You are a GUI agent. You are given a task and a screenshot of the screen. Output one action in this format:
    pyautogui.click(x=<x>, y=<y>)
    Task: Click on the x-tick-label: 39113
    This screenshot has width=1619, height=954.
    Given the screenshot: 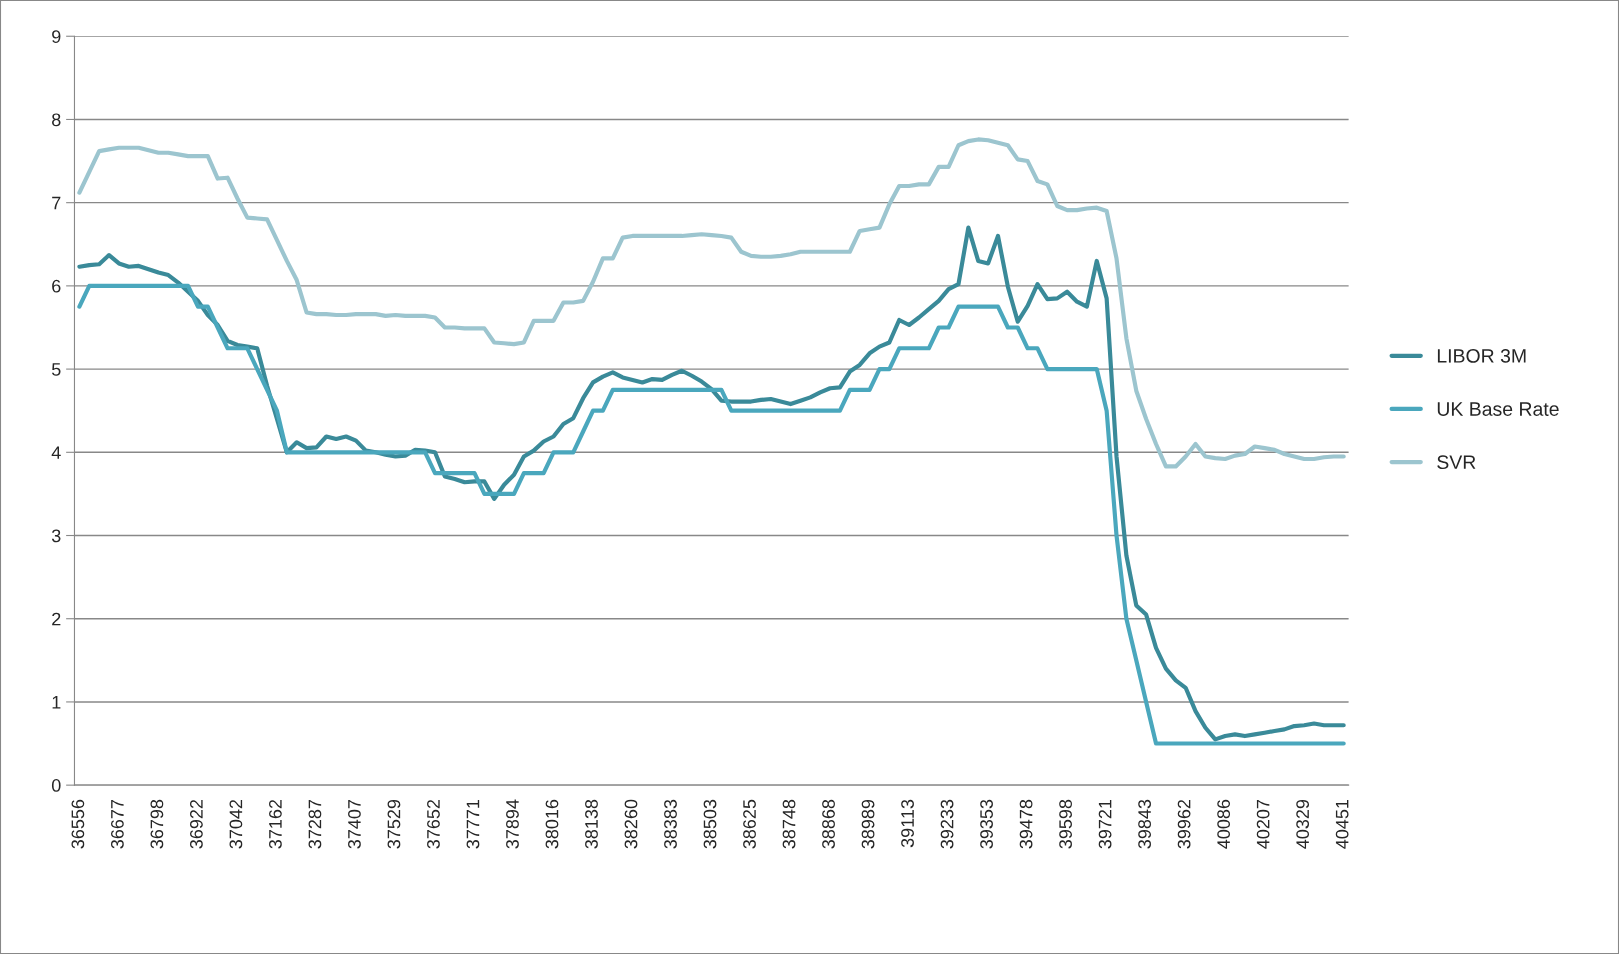 What is the action you would take?
    pyautogui.click(x=907, y=823)
    